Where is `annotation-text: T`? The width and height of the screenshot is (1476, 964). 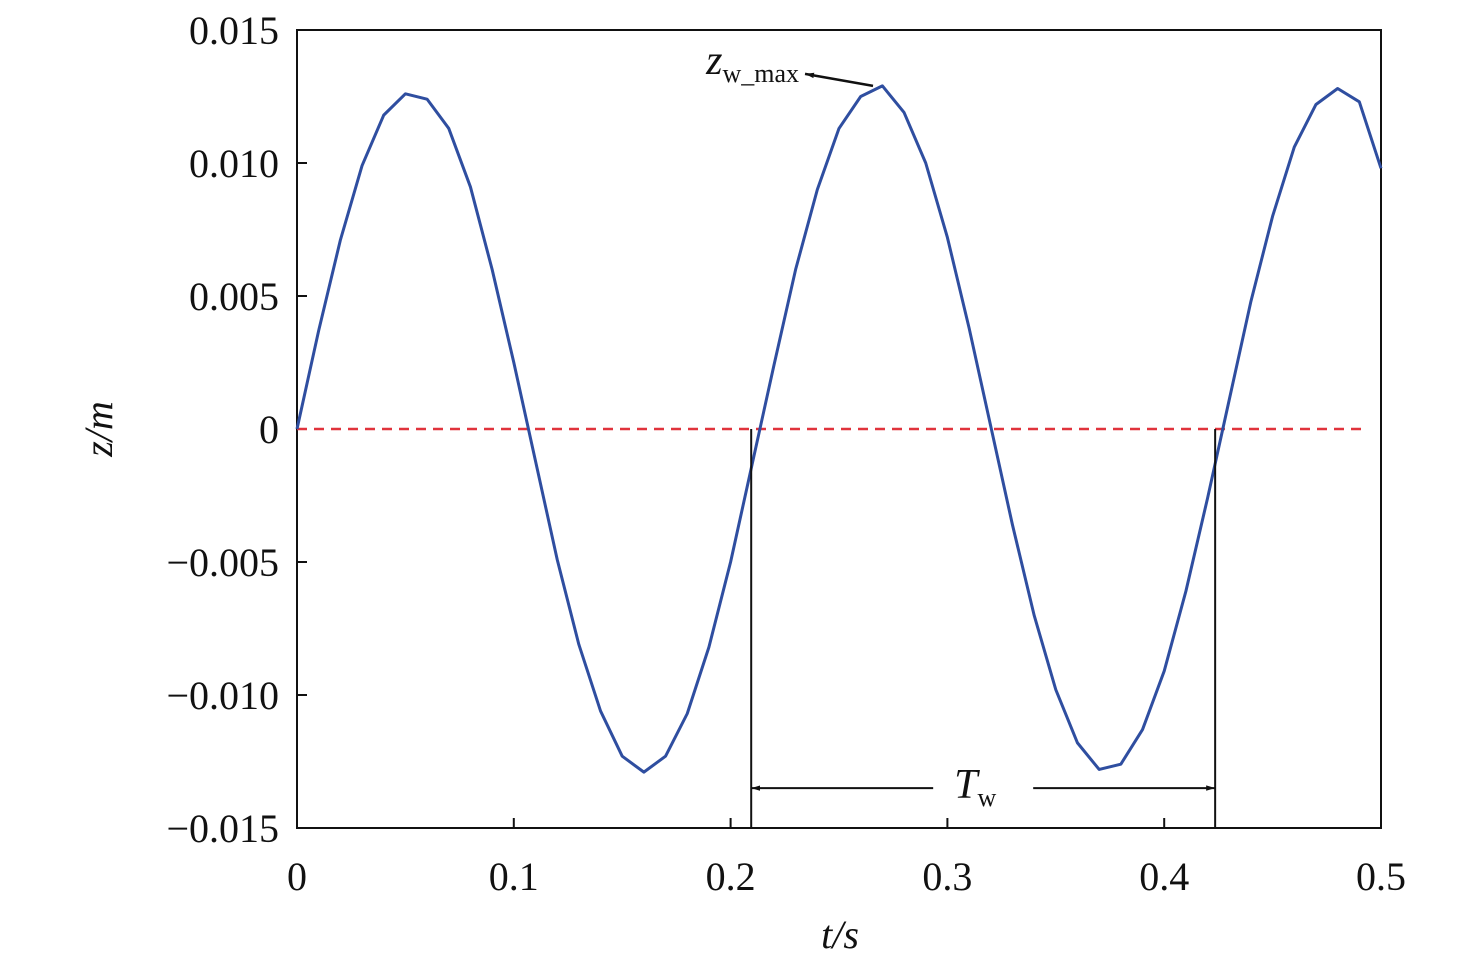
annotation-text: T is located at coordinates (967, 785).